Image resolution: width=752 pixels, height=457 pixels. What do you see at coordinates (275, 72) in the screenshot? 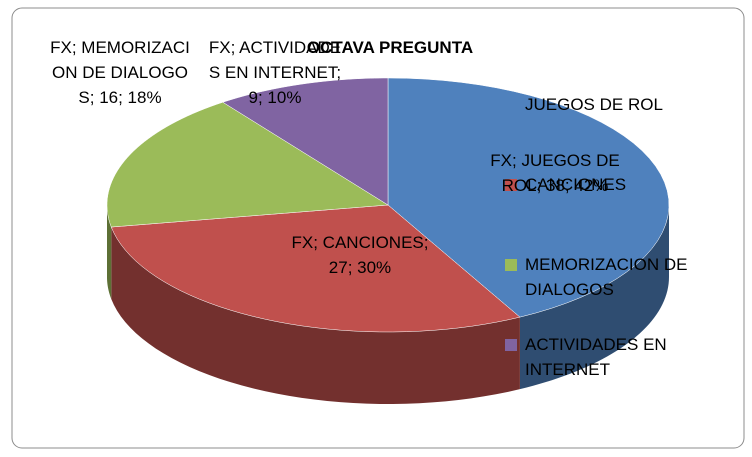
I see `data-label: FX; ACTIVIDADES EN INTERNET; 9; 10%` at bounding box center [275, 72].